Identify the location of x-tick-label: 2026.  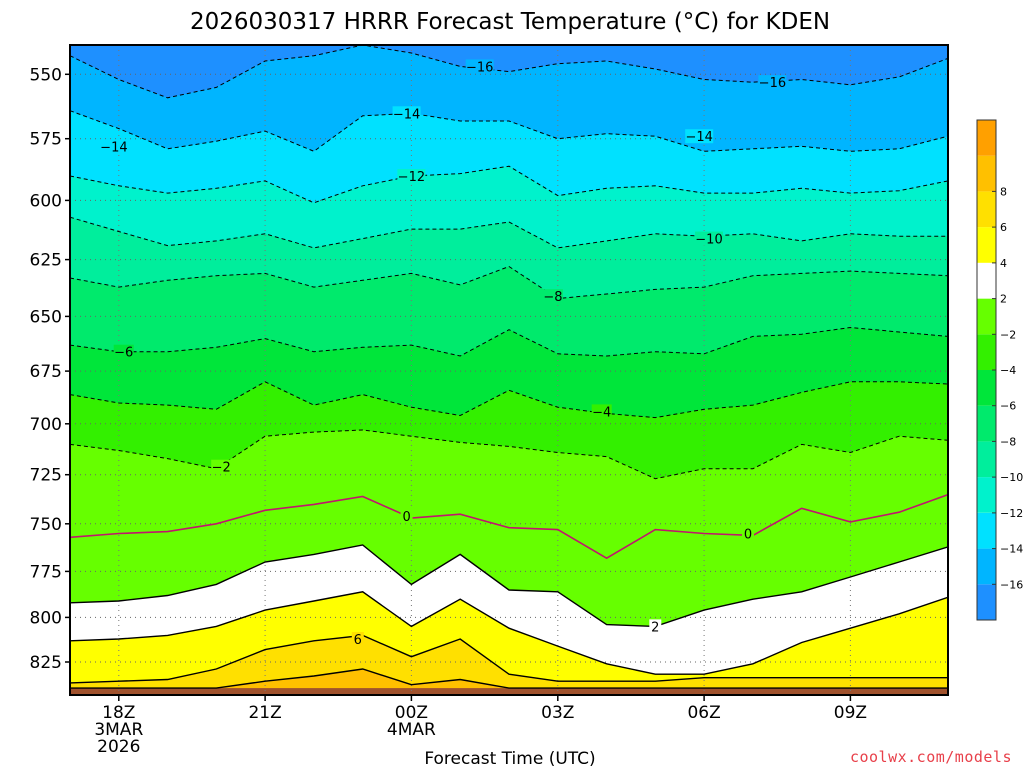
(118, 747).